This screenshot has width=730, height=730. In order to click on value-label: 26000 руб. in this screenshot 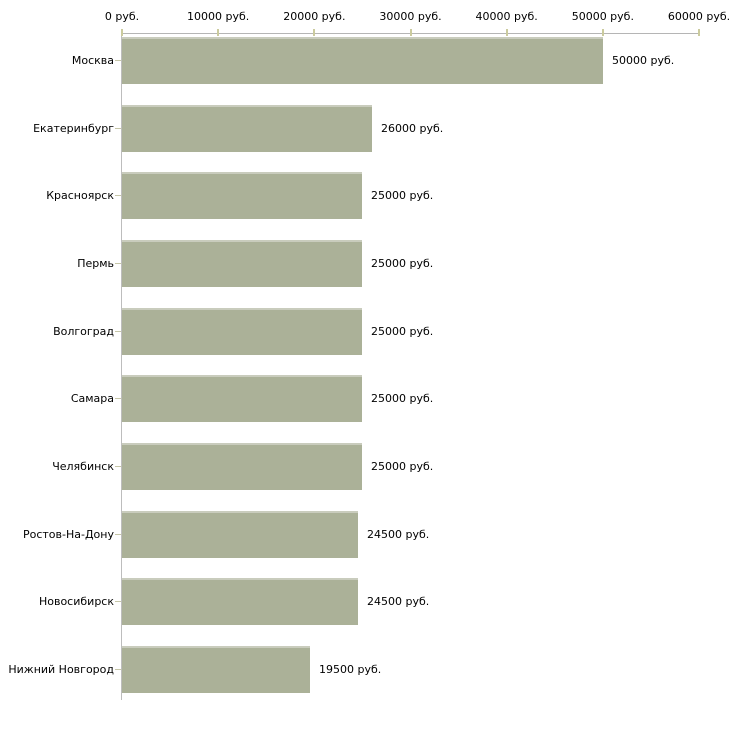, I will do `click(412, 128)`.